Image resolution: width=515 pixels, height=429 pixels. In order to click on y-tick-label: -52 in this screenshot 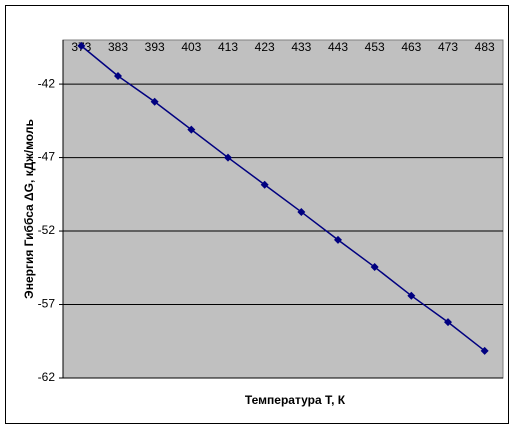, I will do `click(47, 230)`.